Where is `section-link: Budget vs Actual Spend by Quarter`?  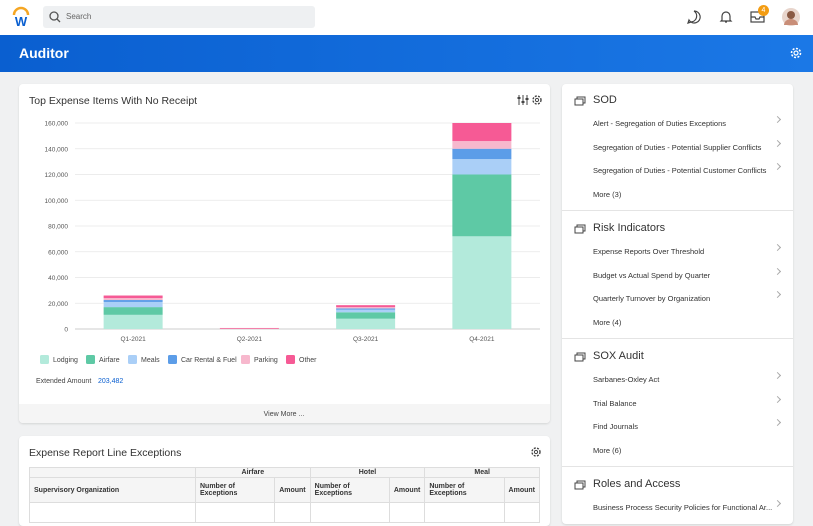
section-link: Budget vs Actual Spend by Quarter is located at coordinates (651, 275).